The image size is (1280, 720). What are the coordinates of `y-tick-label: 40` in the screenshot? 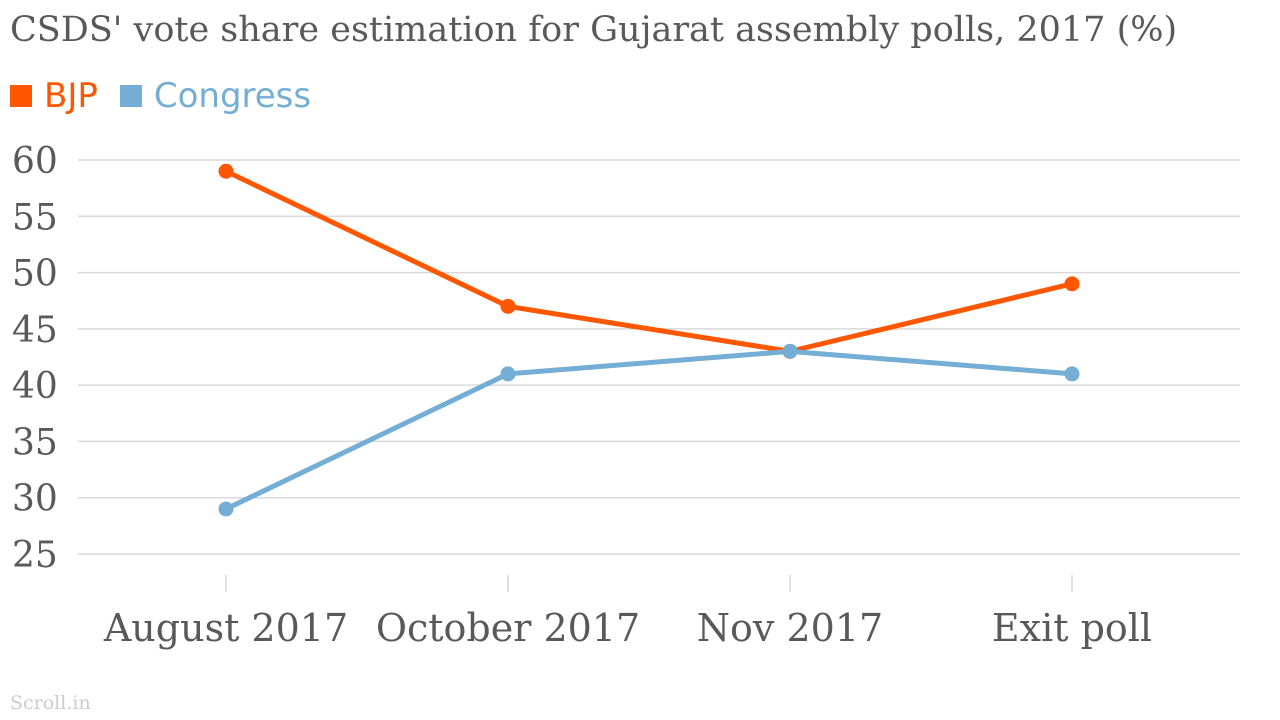 It's located at (35, 386).